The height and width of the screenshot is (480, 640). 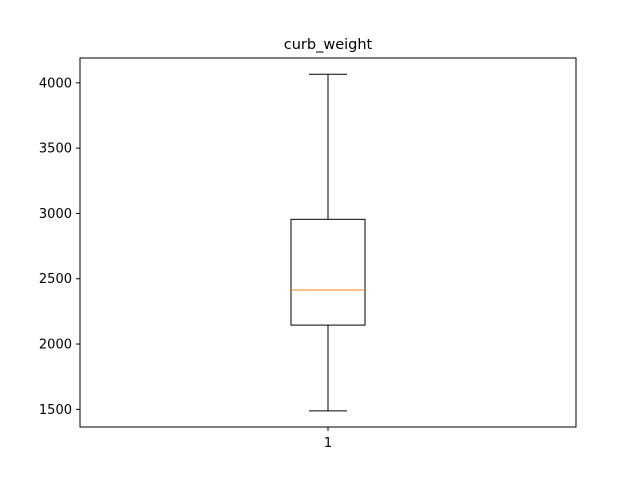 I want to click on y-tick-label: 2500, so click(x=55, y=279).